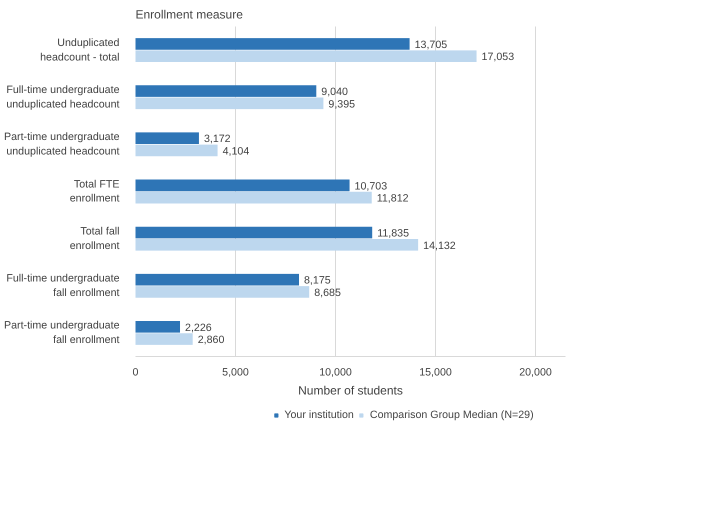 This screenshot has height=513, width=724. What do you see at coordinates (62, 144) in the screenshot?
I see `y-tick-label: Part-time undergraduate unduplicated headcount` at bounding box center [62, 144].